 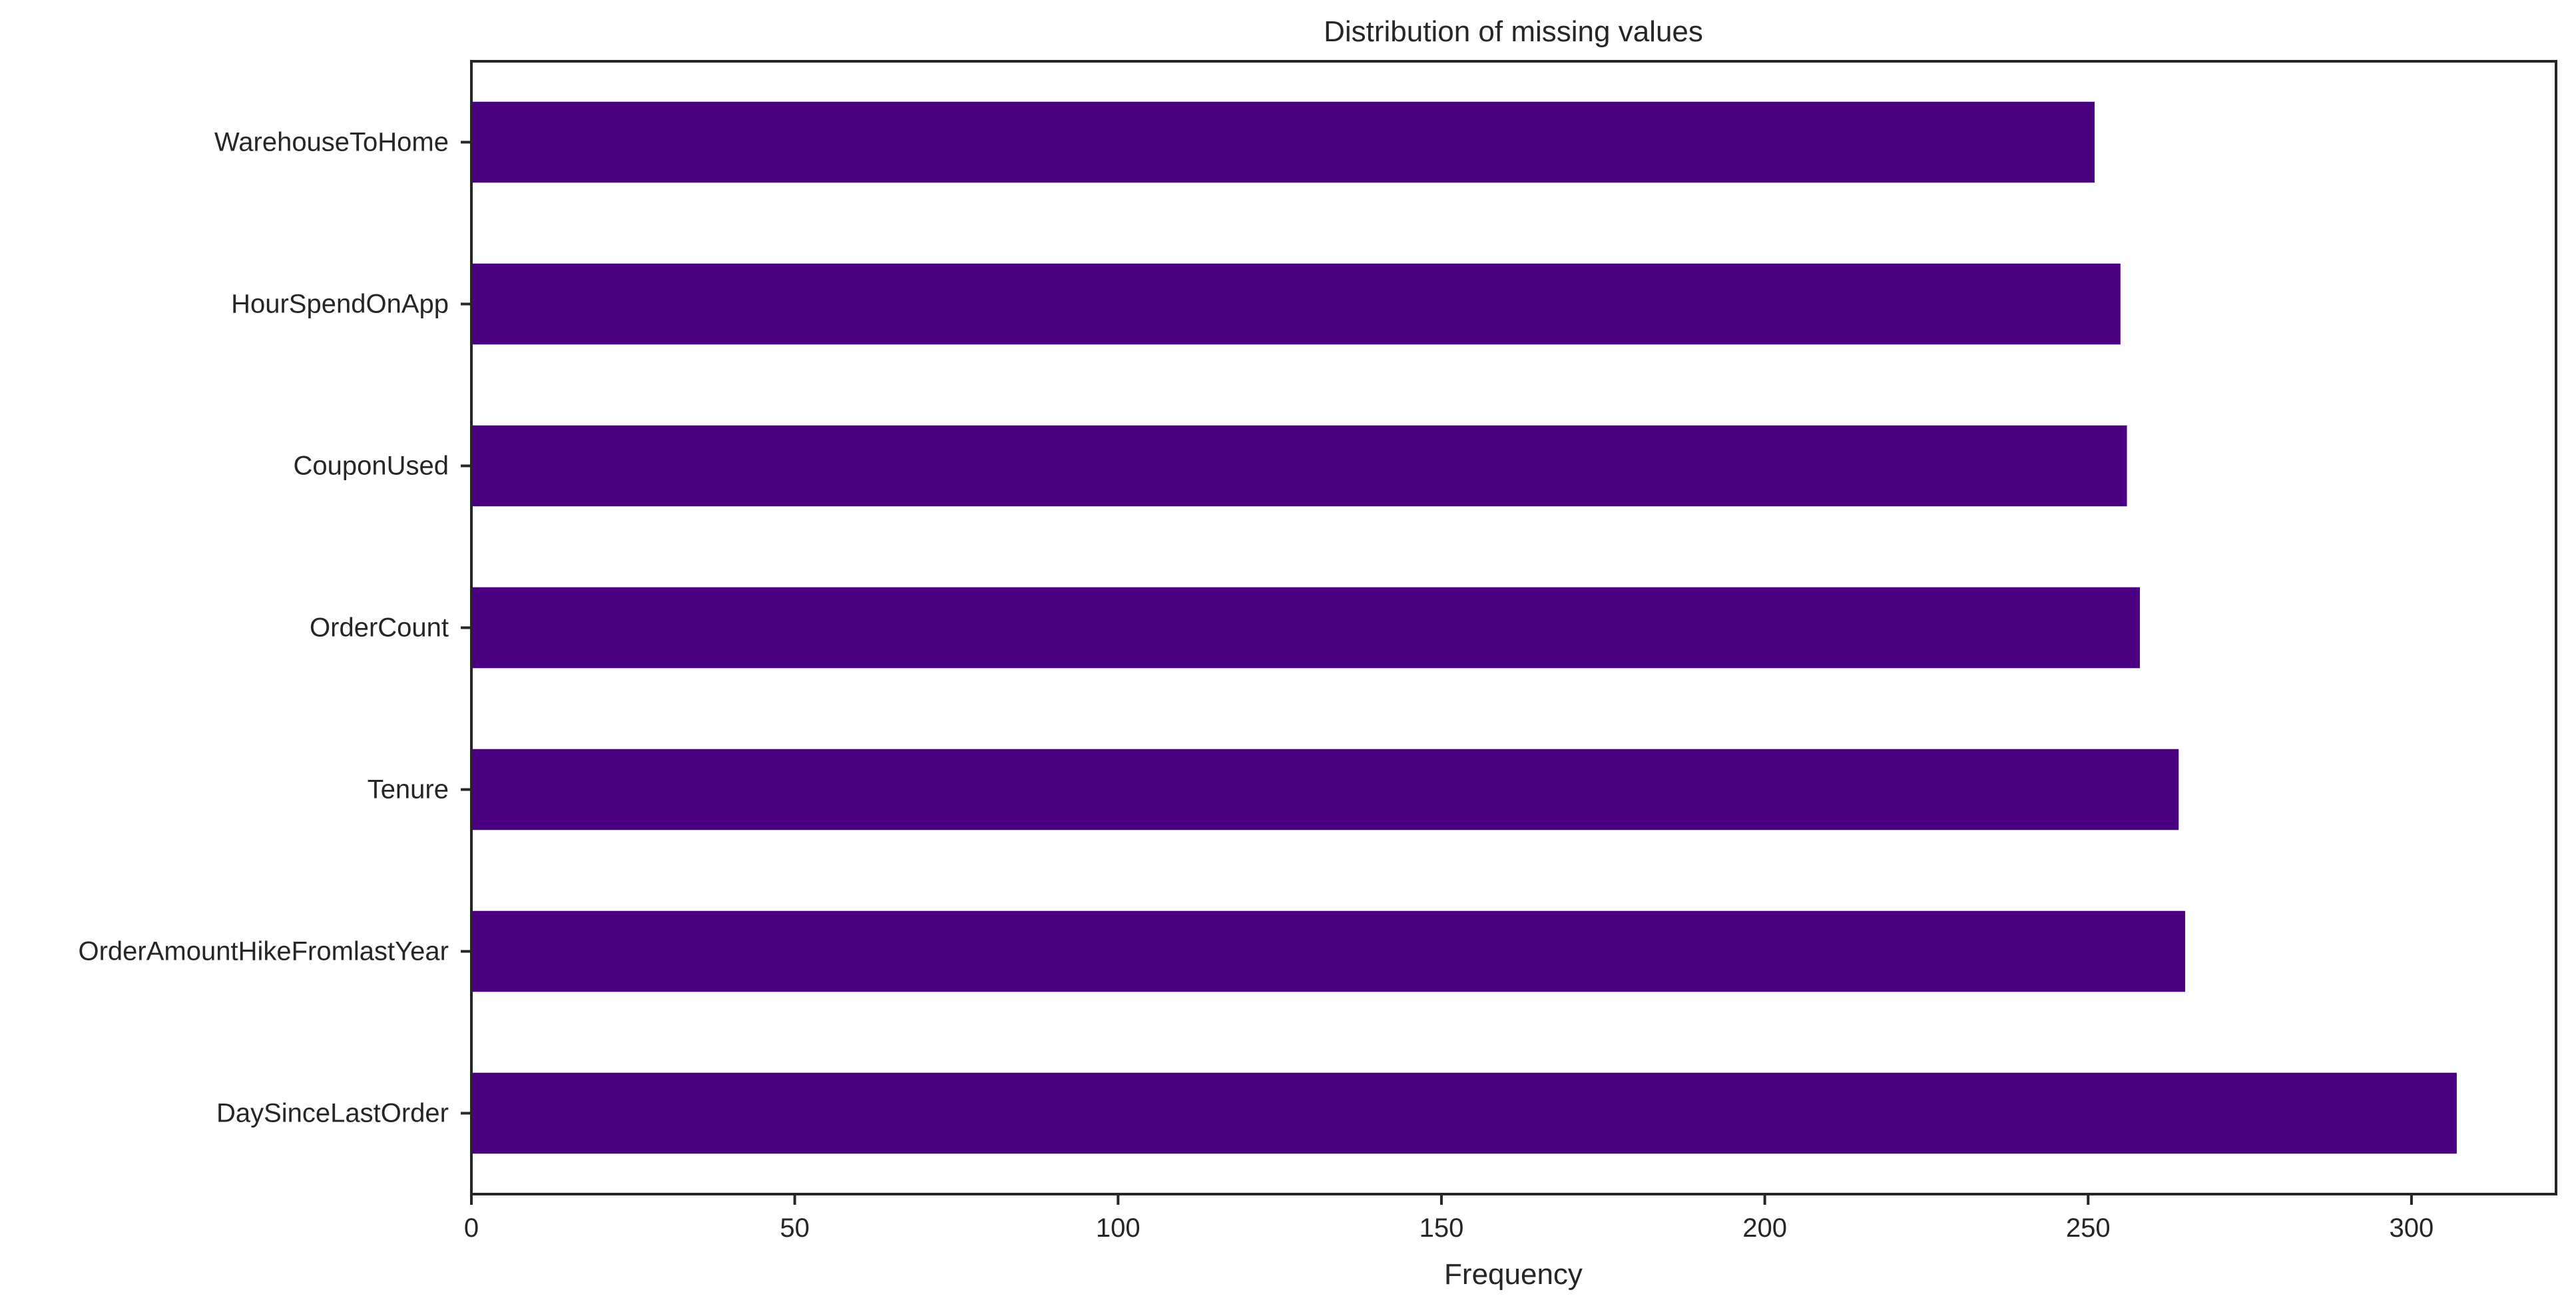 I want to click on x-tick-label: 200, so click(x=1765, y=1228).